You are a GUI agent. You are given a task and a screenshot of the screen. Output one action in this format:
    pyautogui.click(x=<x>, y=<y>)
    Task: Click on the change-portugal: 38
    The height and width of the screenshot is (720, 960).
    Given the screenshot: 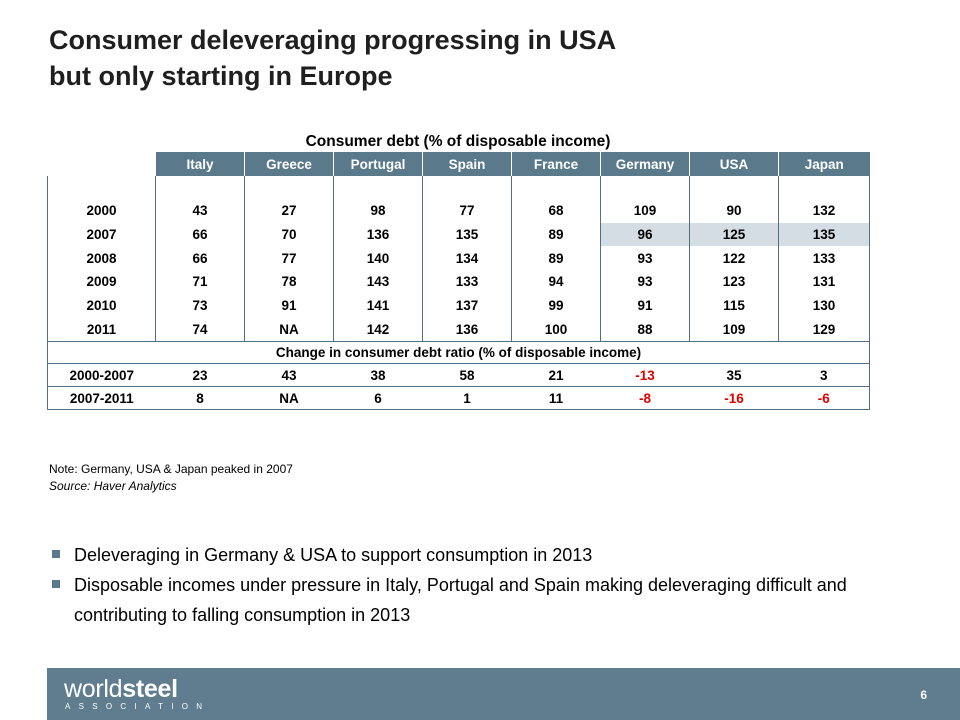 What is the action you would take?
    pyautogui.click(x=378, y=375)
    